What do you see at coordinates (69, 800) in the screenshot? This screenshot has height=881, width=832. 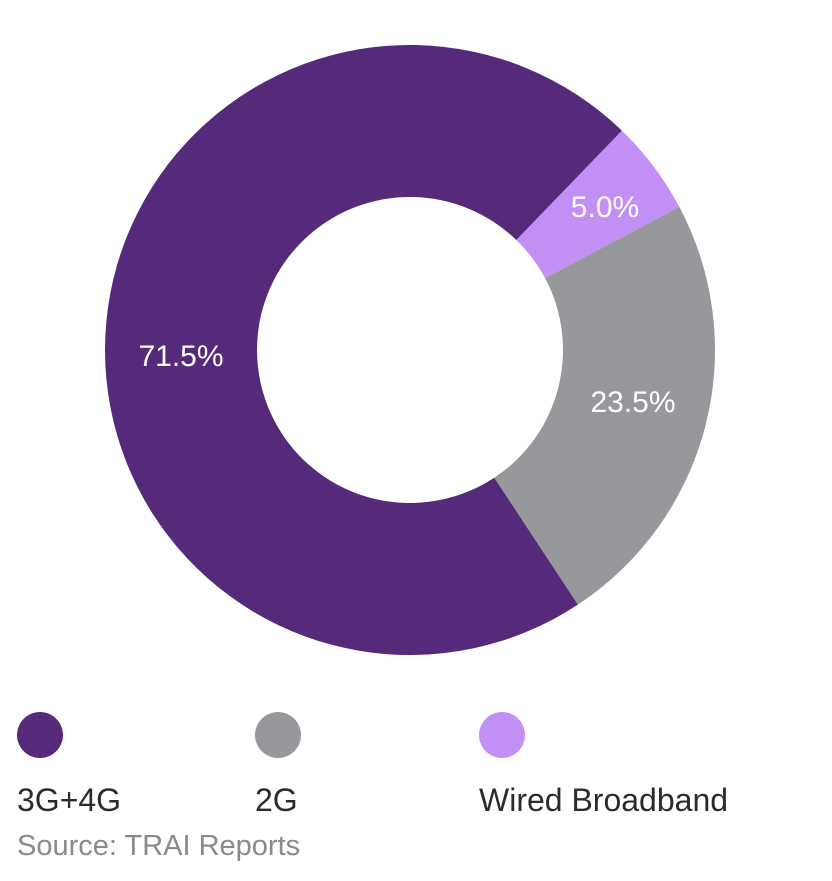 I see `legend-label-3g-4g: 3G+4G` at bounding box center [69, 800].